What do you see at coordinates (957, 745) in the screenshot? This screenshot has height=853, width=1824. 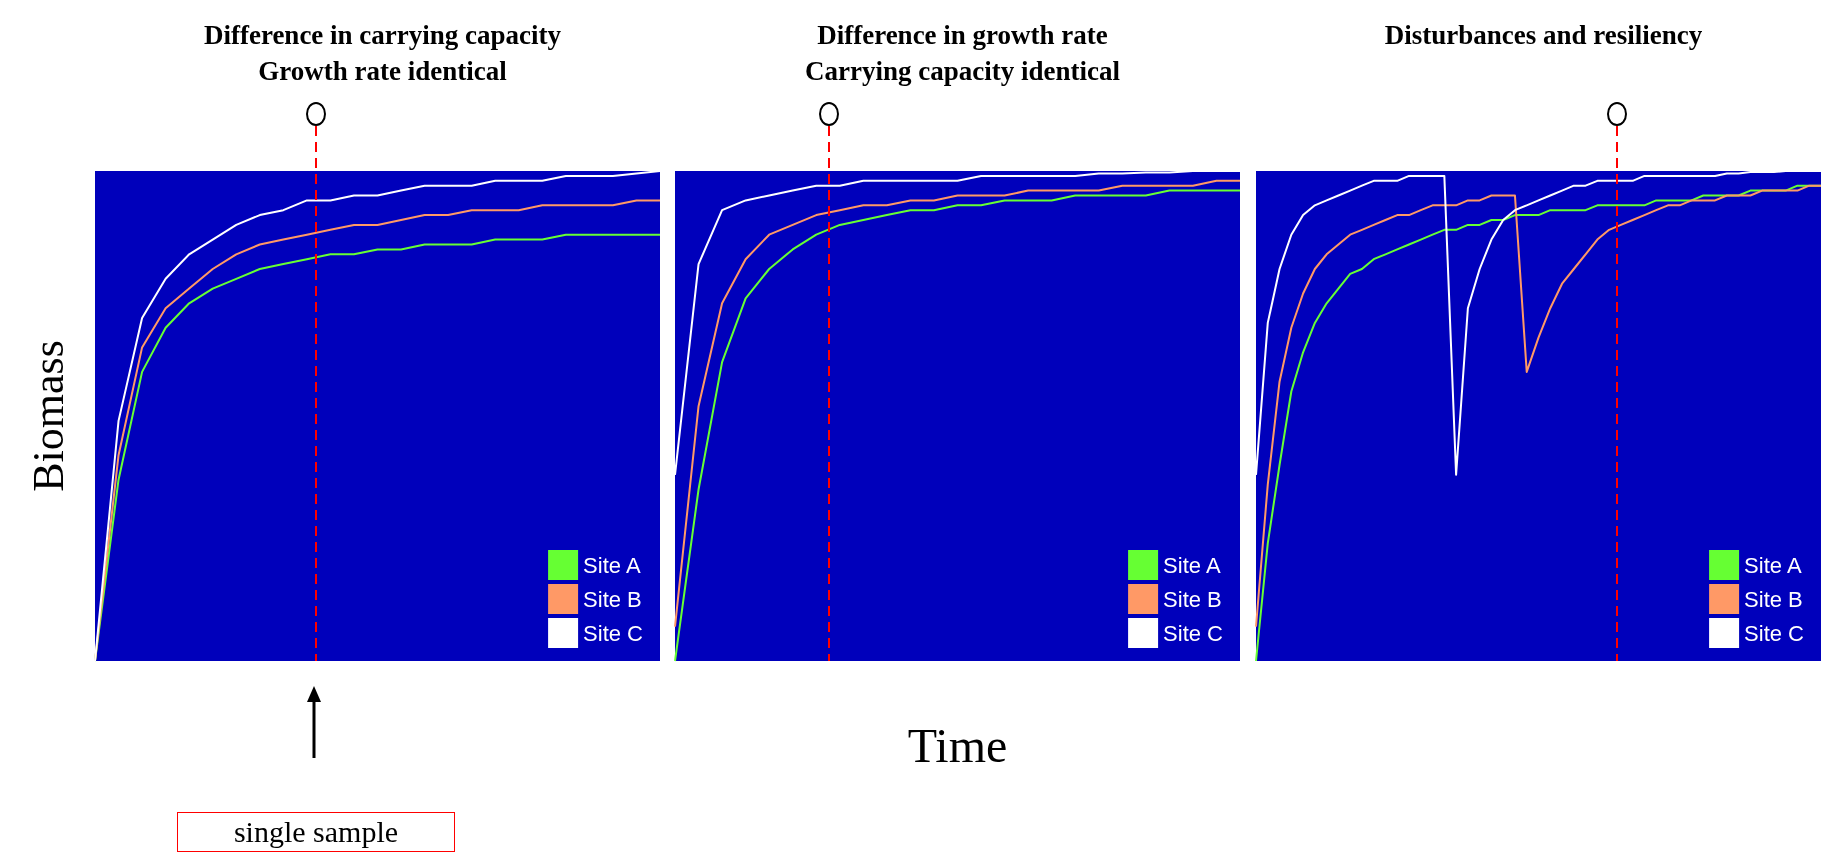 I see `x-axis-title: Time` at bounding box center [957, 745].